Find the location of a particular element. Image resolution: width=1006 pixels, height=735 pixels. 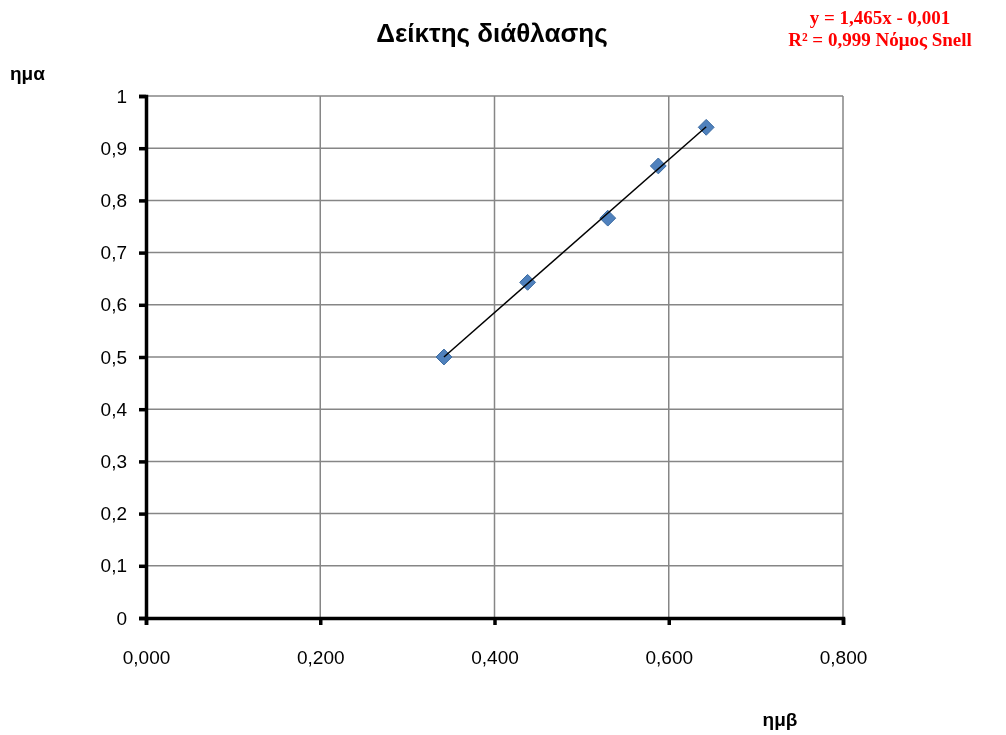

text: R² = 0,999 Νόμος Snell is located at coordinates (880, 39).